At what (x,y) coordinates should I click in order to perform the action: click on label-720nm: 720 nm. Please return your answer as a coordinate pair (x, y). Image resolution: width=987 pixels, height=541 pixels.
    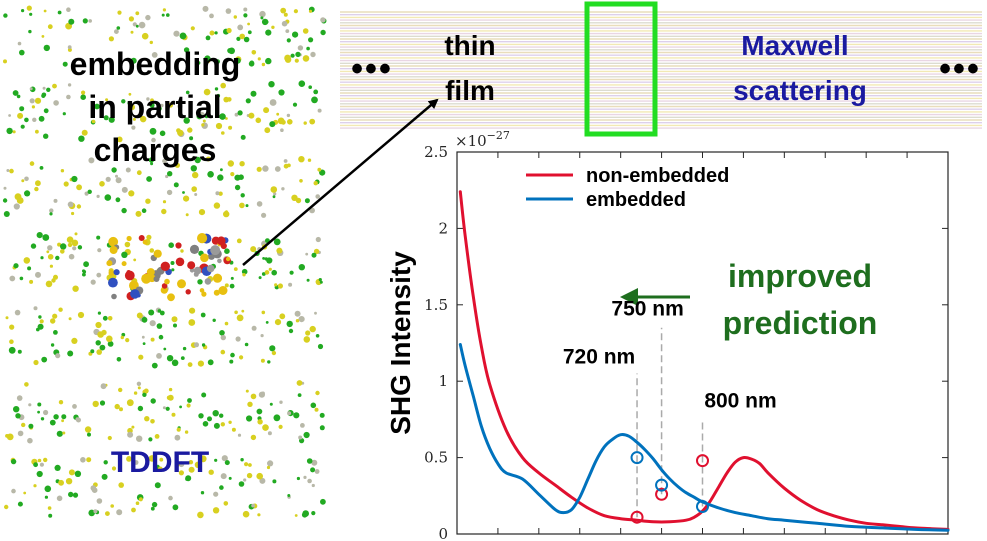
    Looking at the image, I should click on (599, 357).